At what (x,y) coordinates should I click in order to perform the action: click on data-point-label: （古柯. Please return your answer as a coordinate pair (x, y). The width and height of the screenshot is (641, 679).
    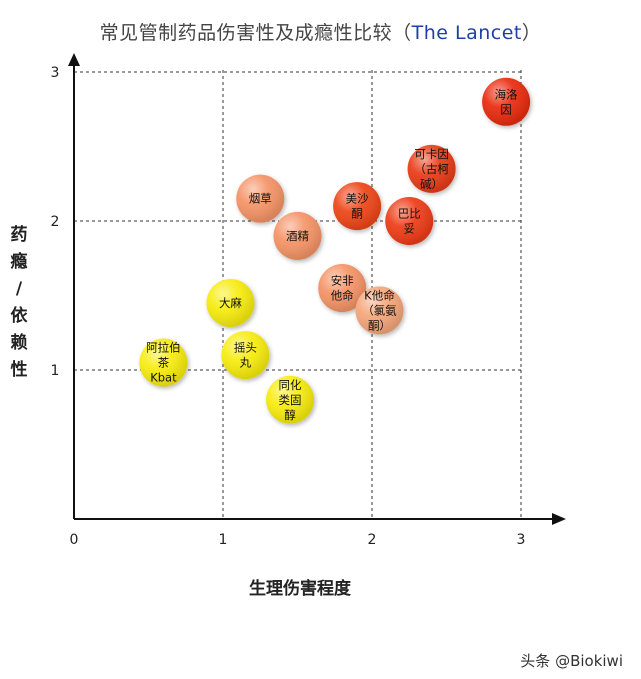
    Looking at the image, I should click on (431, 169).